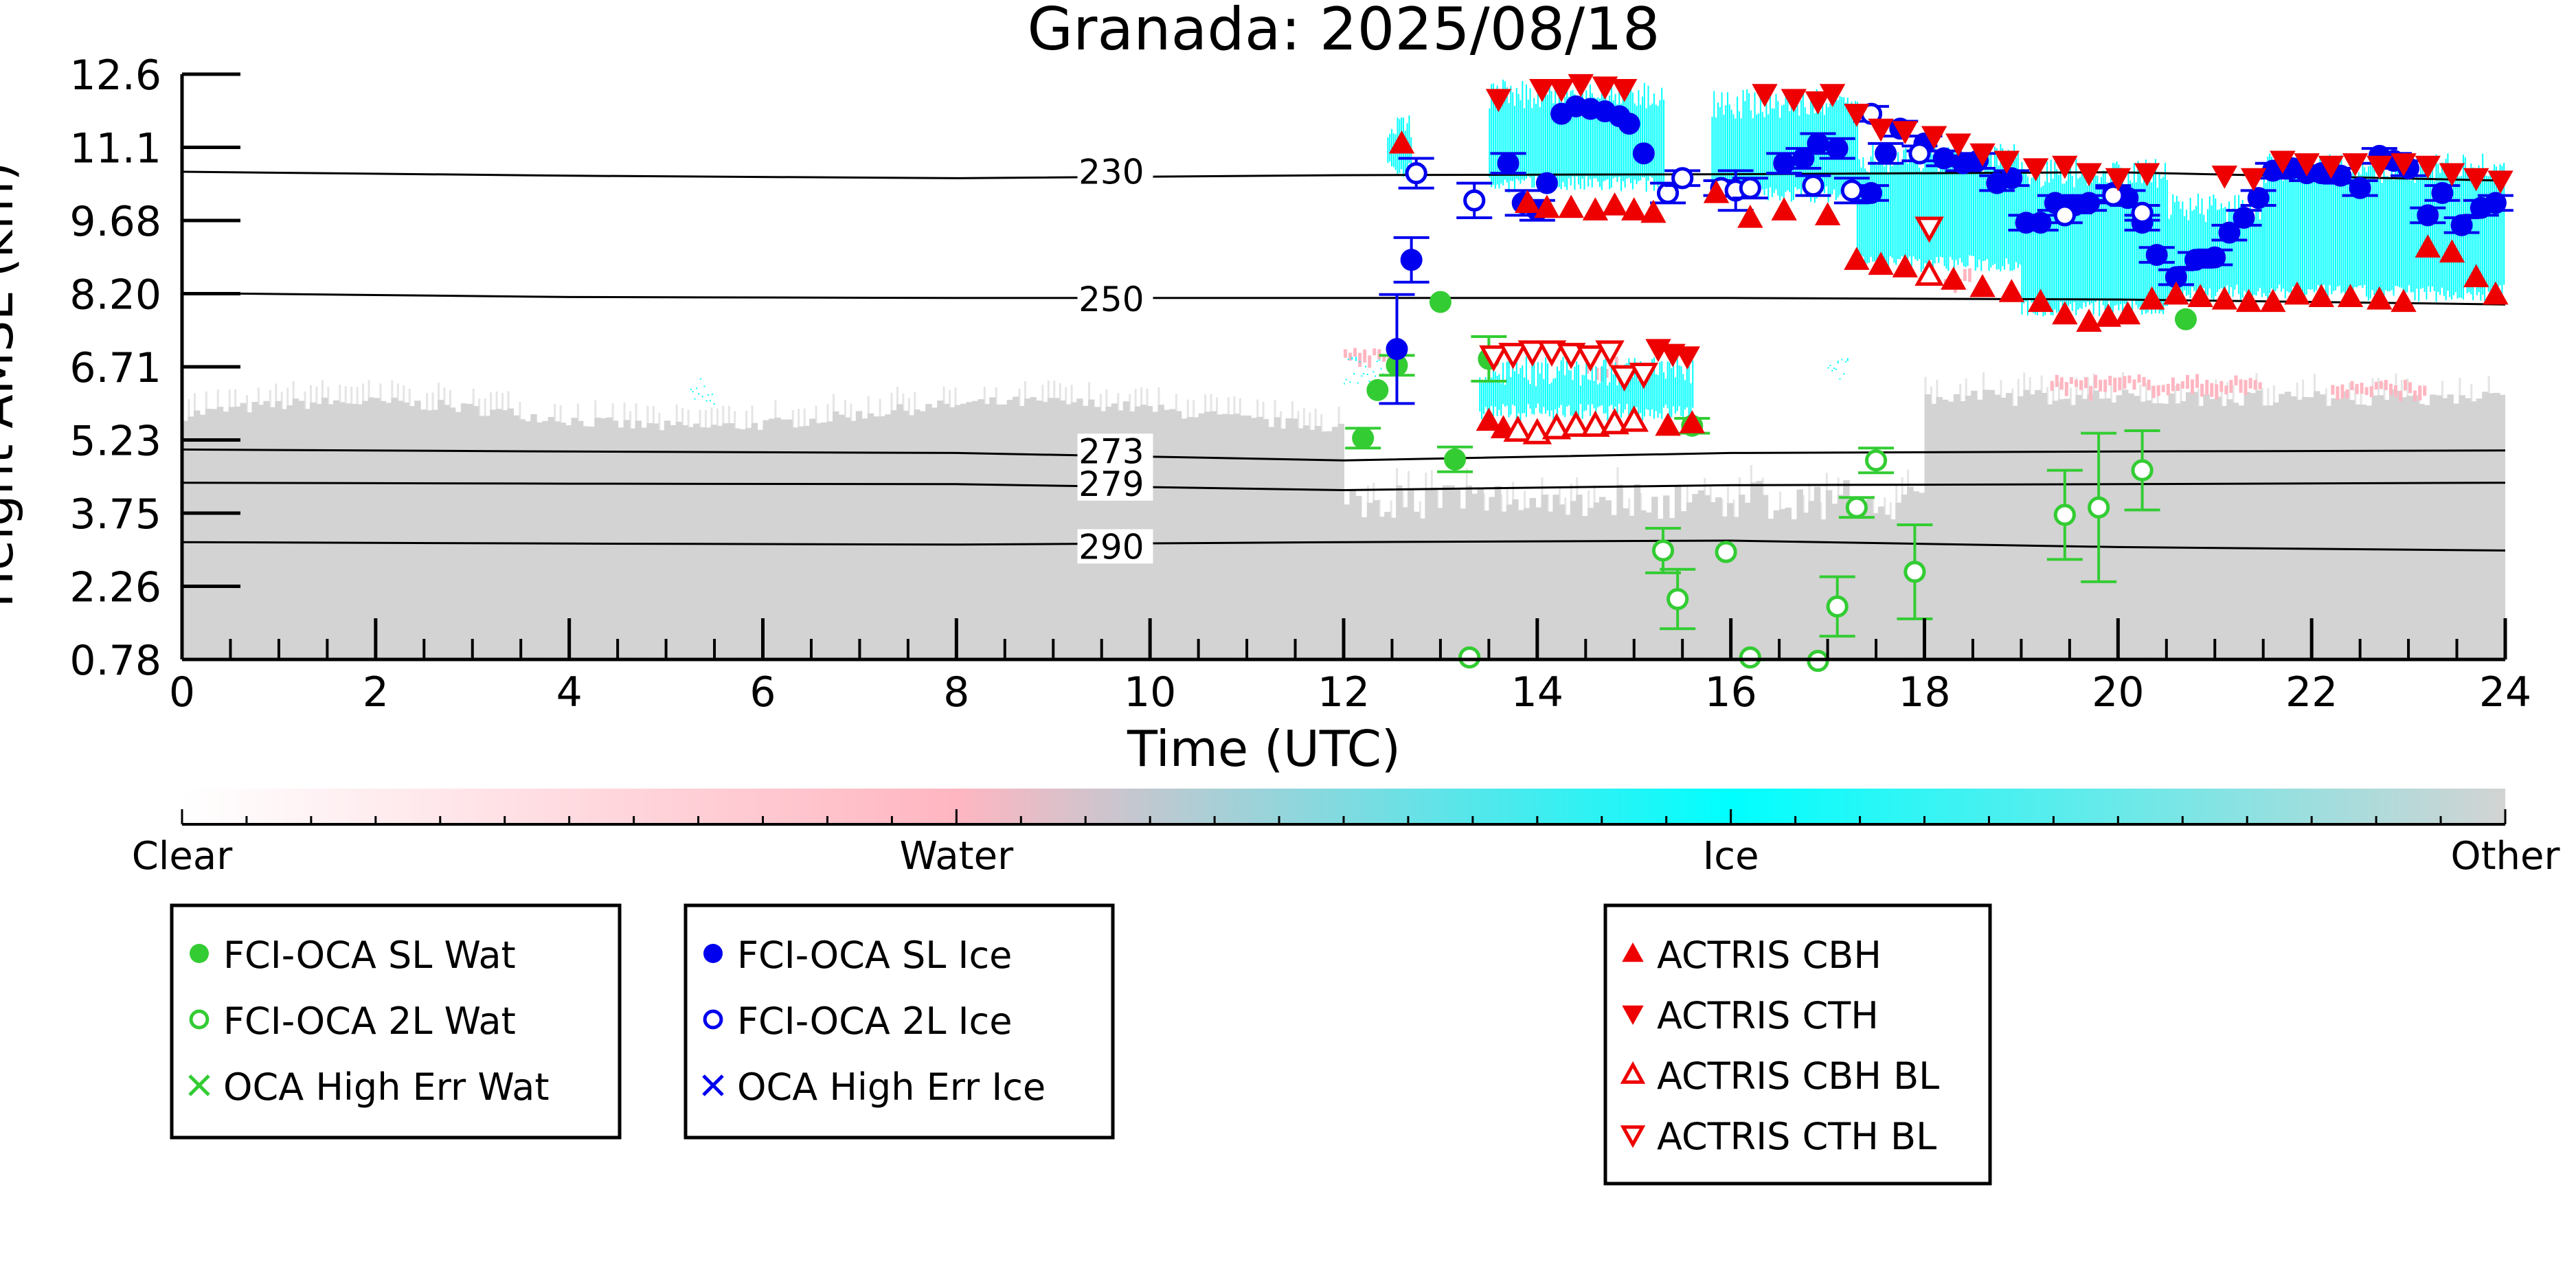 This screenshot has width=2576, height=1288. What do you see at coordinates (1115, 171) in the screenshot?
I see `isotherm-label-bg` at bounding box center [1115, 171].